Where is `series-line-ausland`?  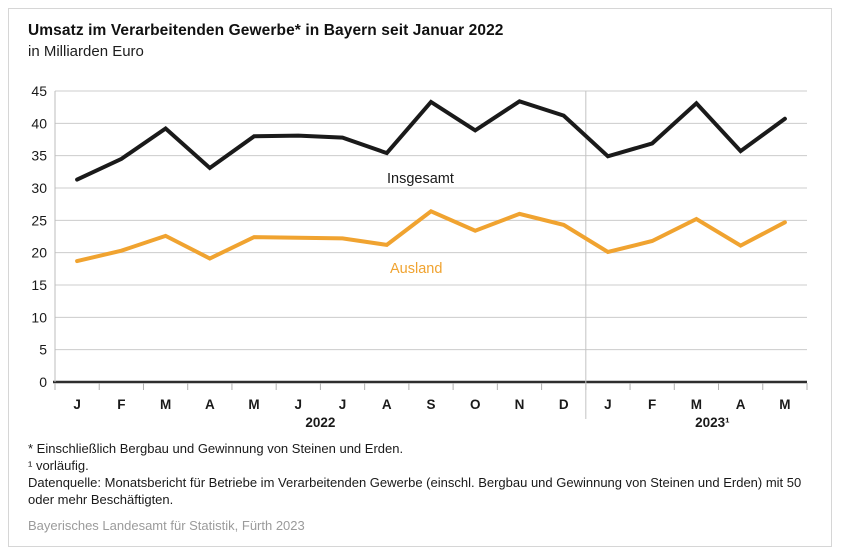 series-line-ausland is located at coordinates (431, 236).